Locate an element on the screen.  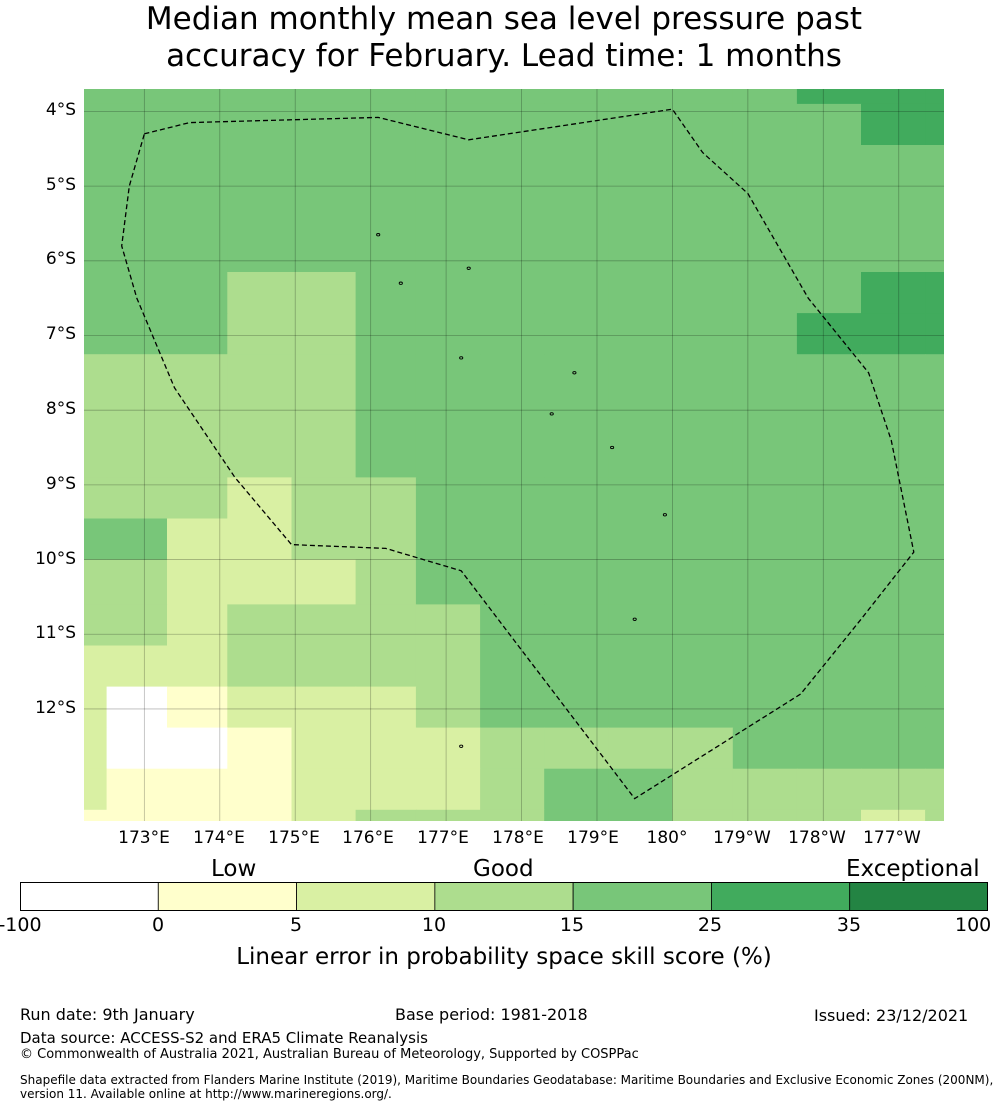
category-low: Low is located at coordinates (234, 869).